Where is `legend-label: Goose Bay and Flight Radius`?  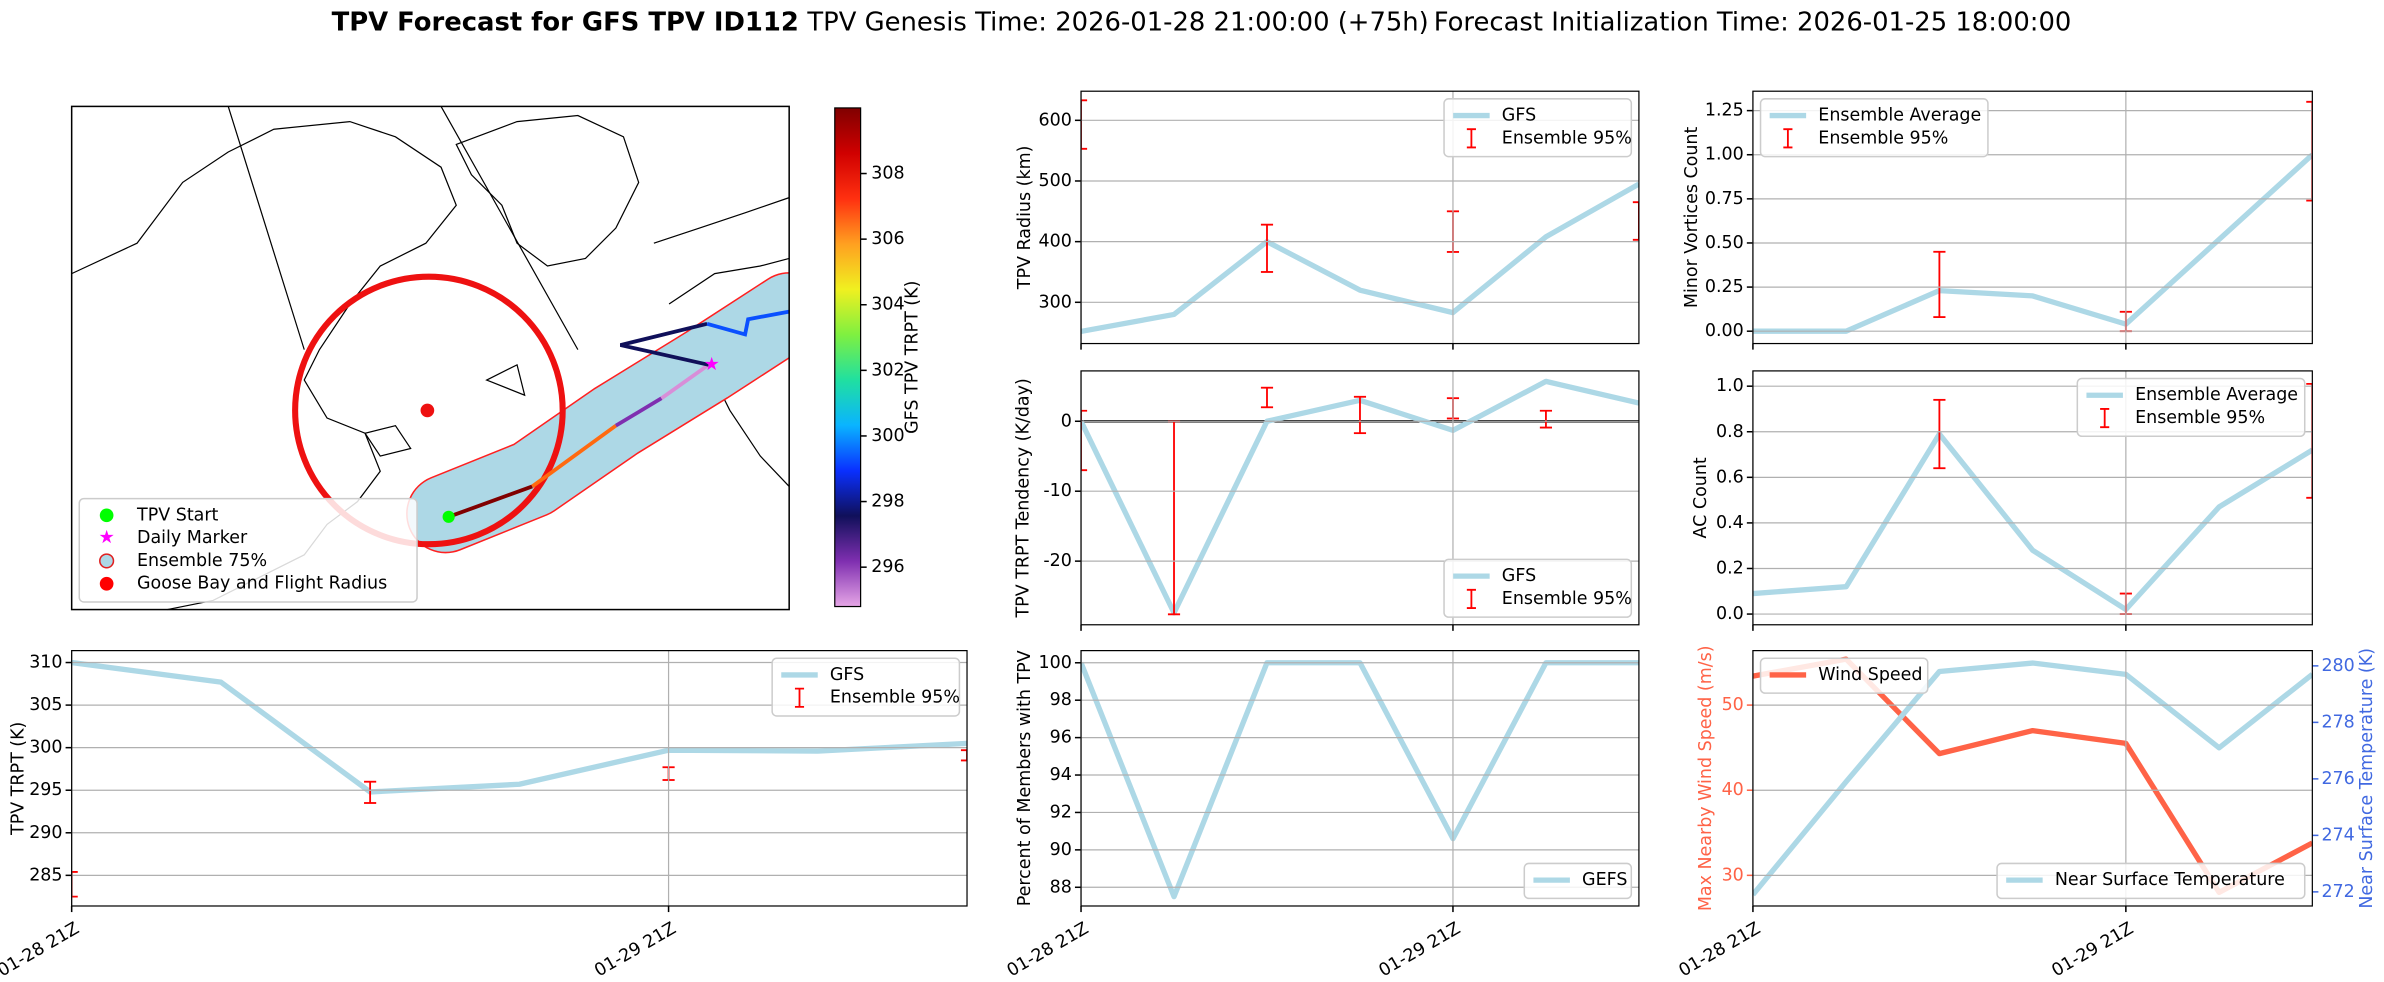 legend-label: Goose Bay and Flight Radius is located at coordinates (262, 584).